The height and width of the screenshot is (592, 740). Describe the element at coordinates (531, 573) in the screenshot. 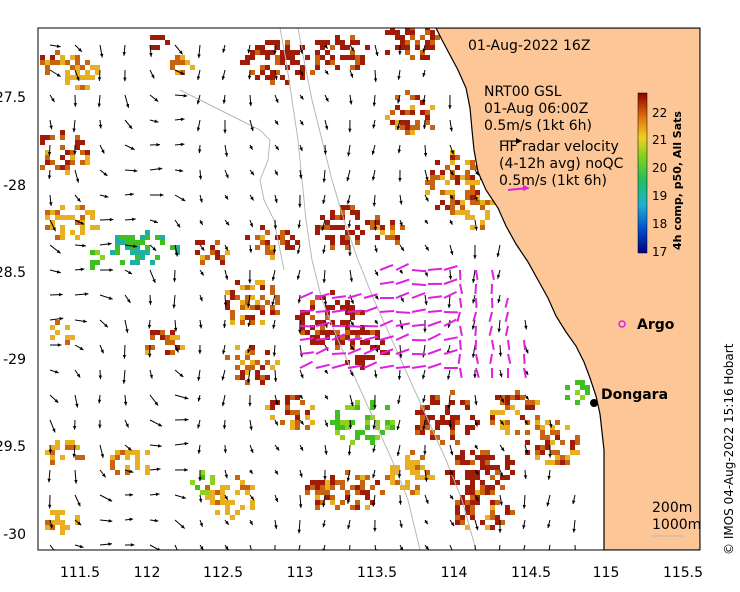

I see `x-tick-label: 114.5` at that location.